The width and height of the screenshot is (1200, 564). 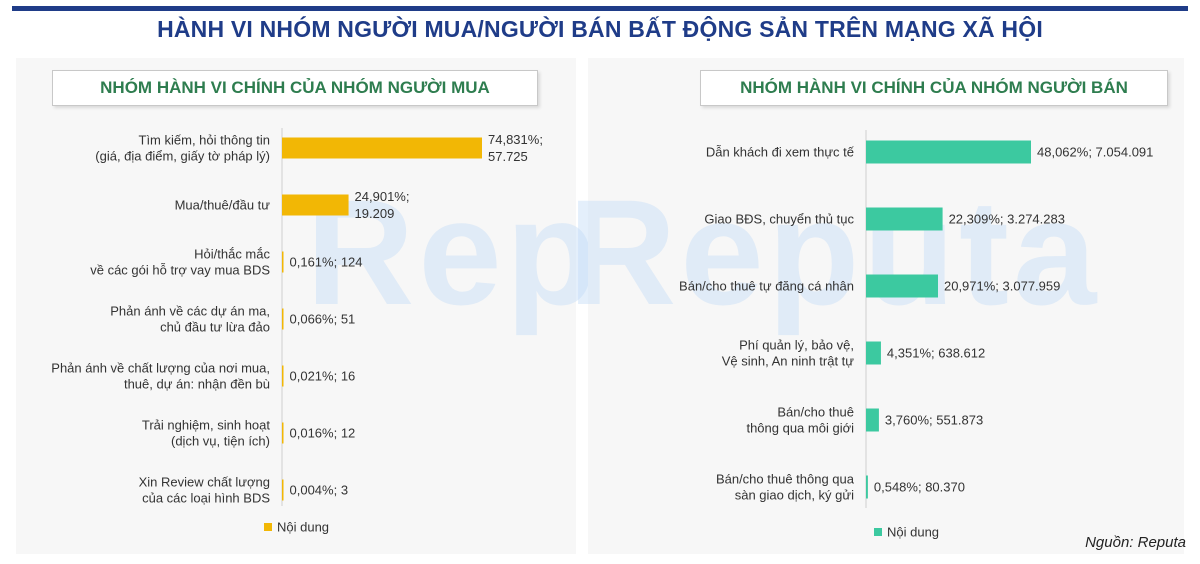 I want to click on data-label: 0,016%; 12, so click(x=323, y=433).